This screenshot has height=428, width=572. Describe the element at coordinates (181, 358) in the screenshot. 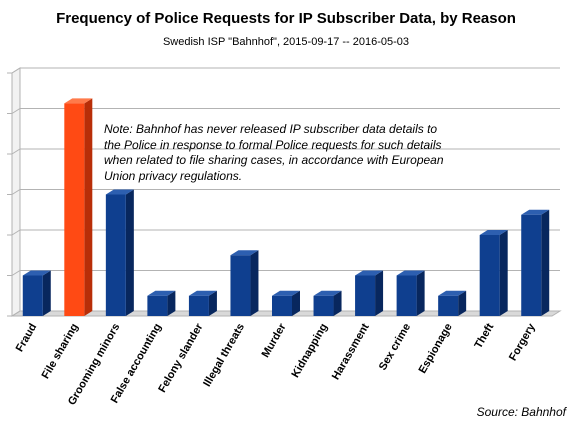

I see `x-tick-label: Felony slander` at that location.